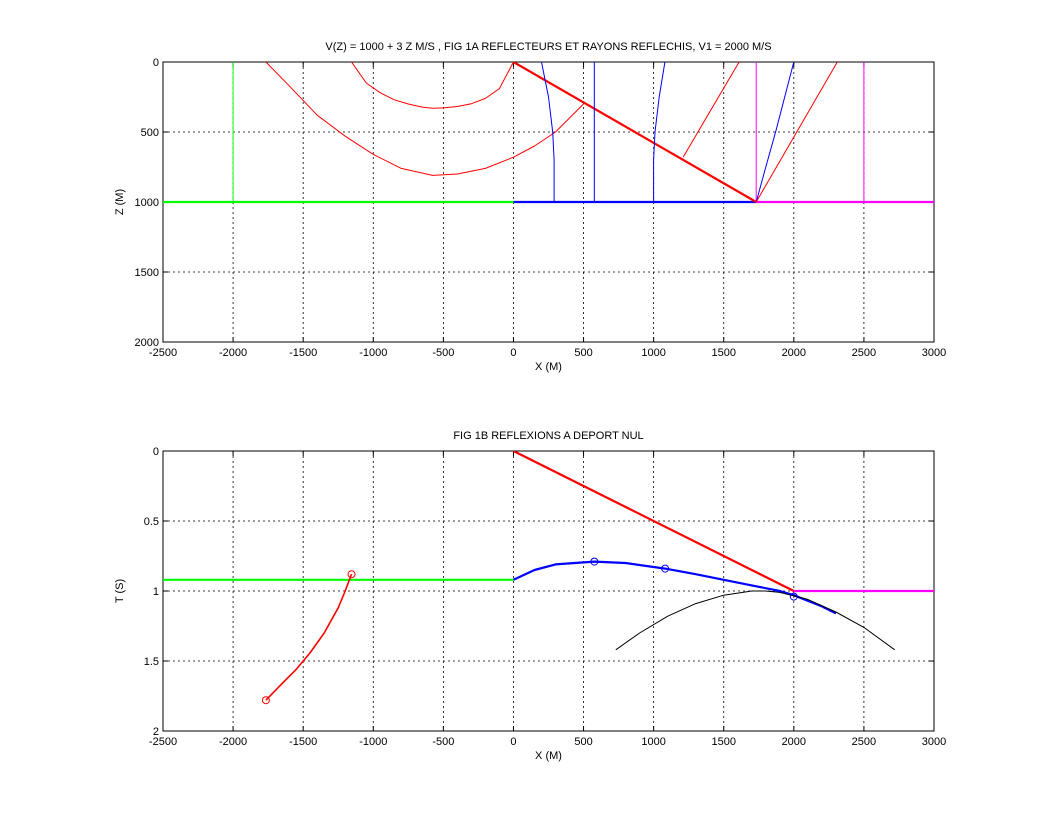 The image size is (1062, 822). What do you see at coordinates (120, 202) in the screenshot?
I see `y-axis-label: Z (M)` at bounding box center [120, 202].